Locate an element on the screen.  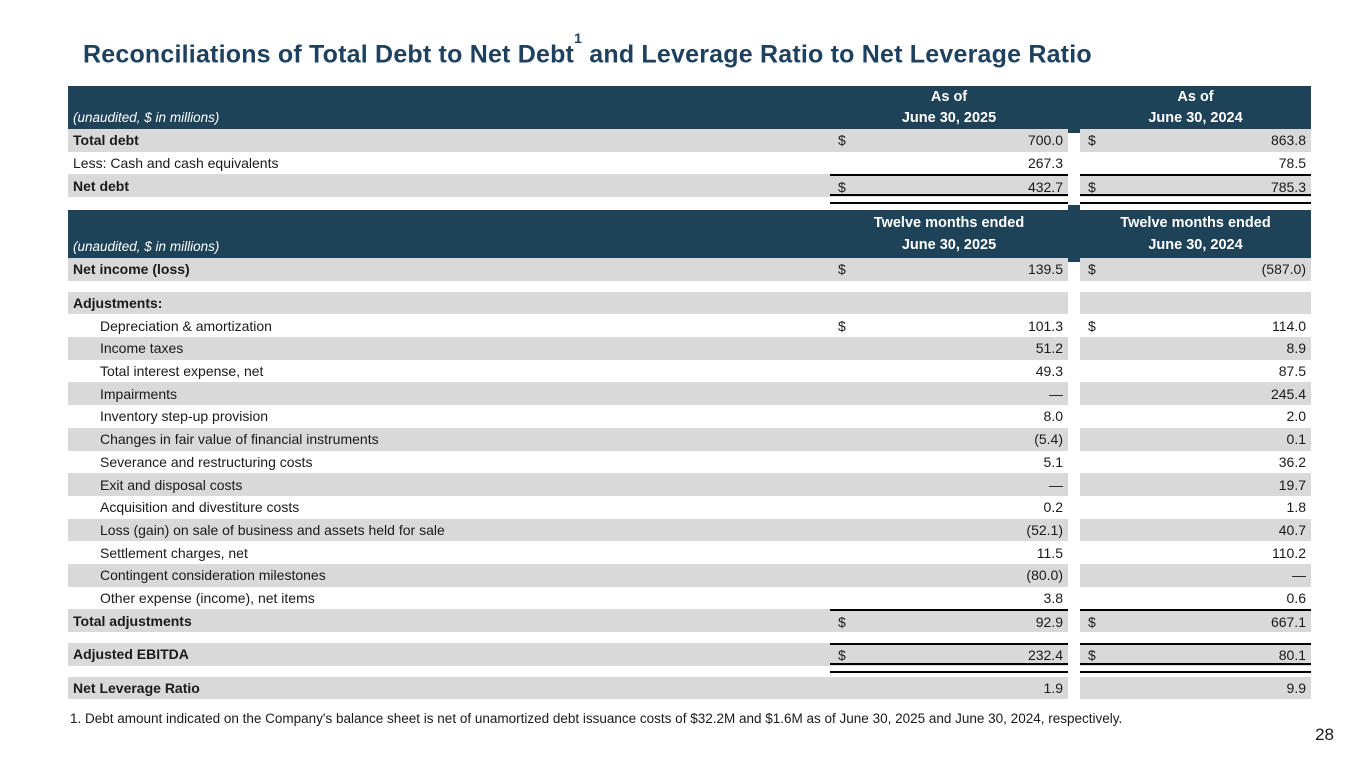
row-value-cell: 40.7 is located at coordinates (1195, 530).